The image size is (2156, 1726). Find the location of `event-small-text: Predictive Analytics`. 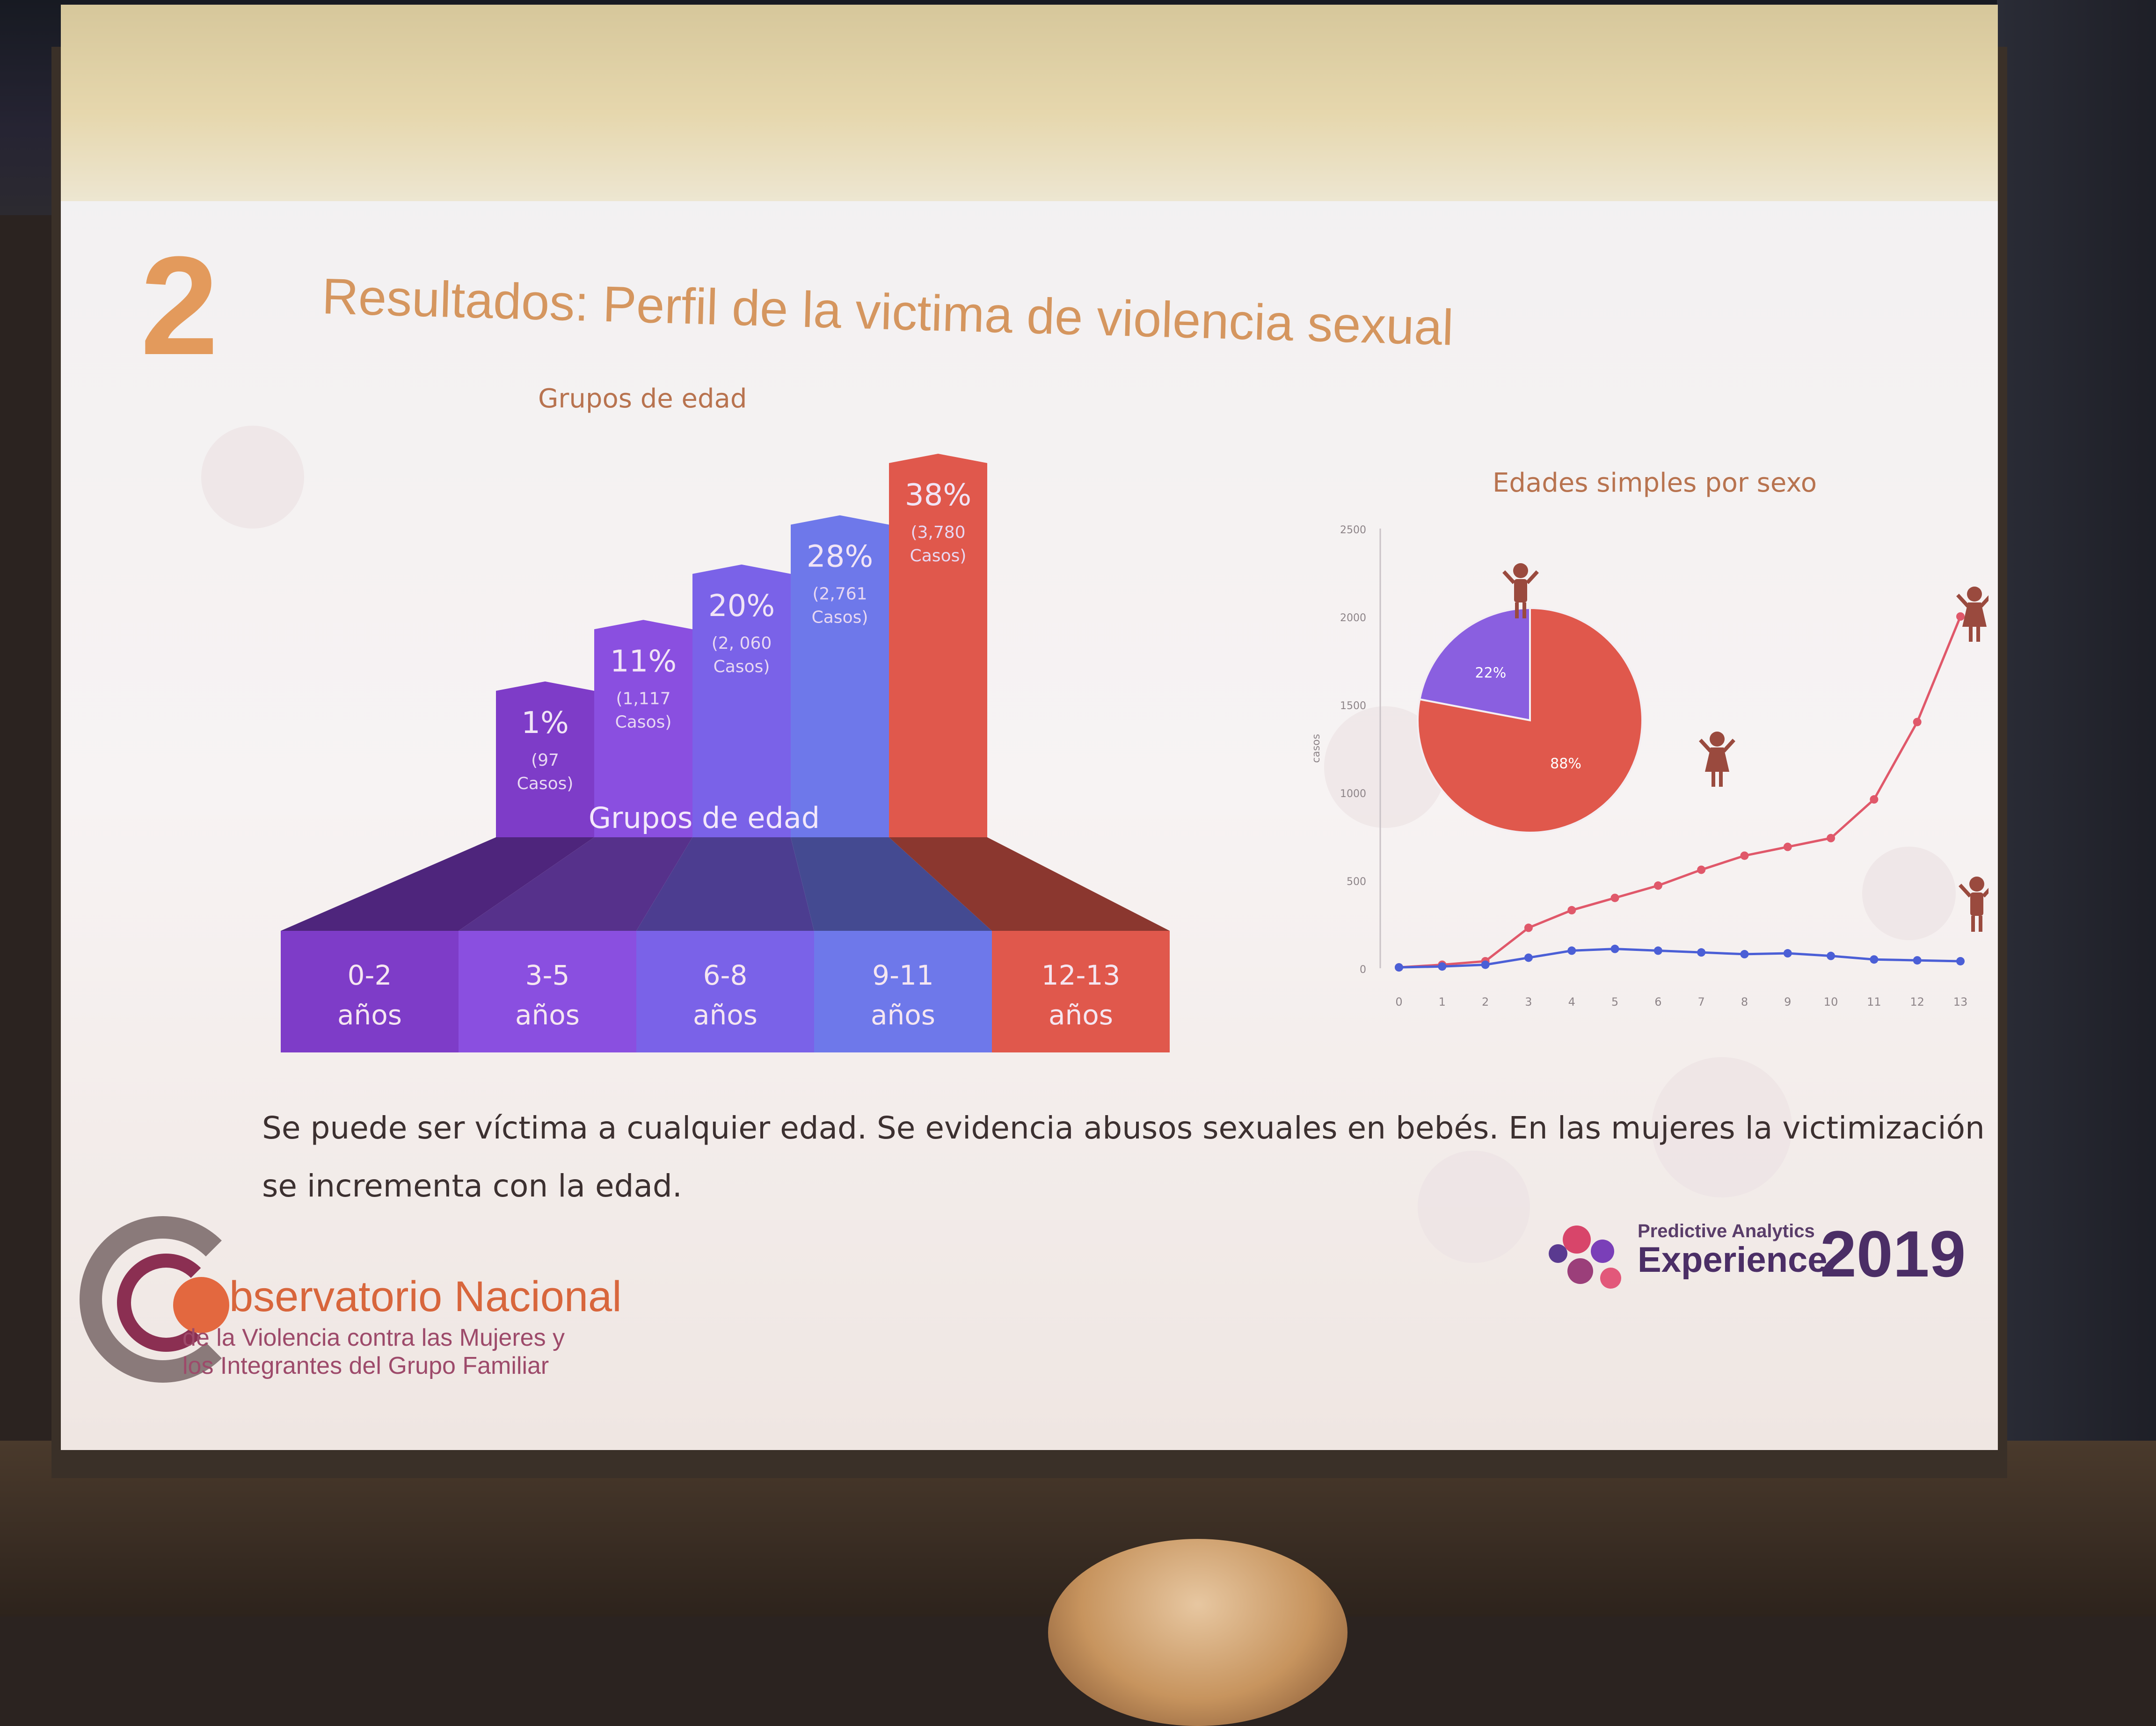

event-small-text: Predictive Analytics is located at coordinates (1726, 1231).